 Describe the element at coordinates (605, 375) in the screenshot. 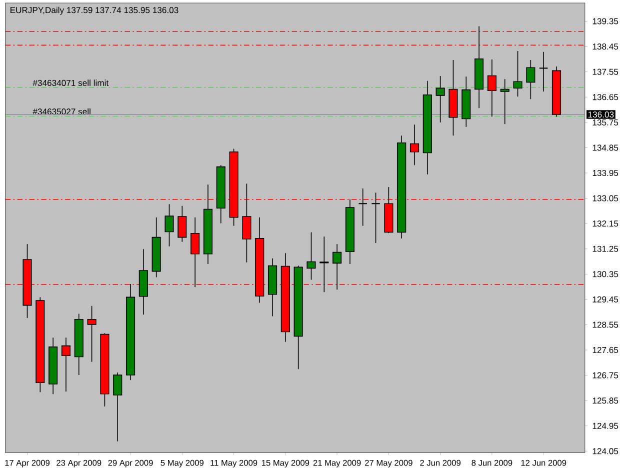

I see `y-tick-label: 126.75` at that location.